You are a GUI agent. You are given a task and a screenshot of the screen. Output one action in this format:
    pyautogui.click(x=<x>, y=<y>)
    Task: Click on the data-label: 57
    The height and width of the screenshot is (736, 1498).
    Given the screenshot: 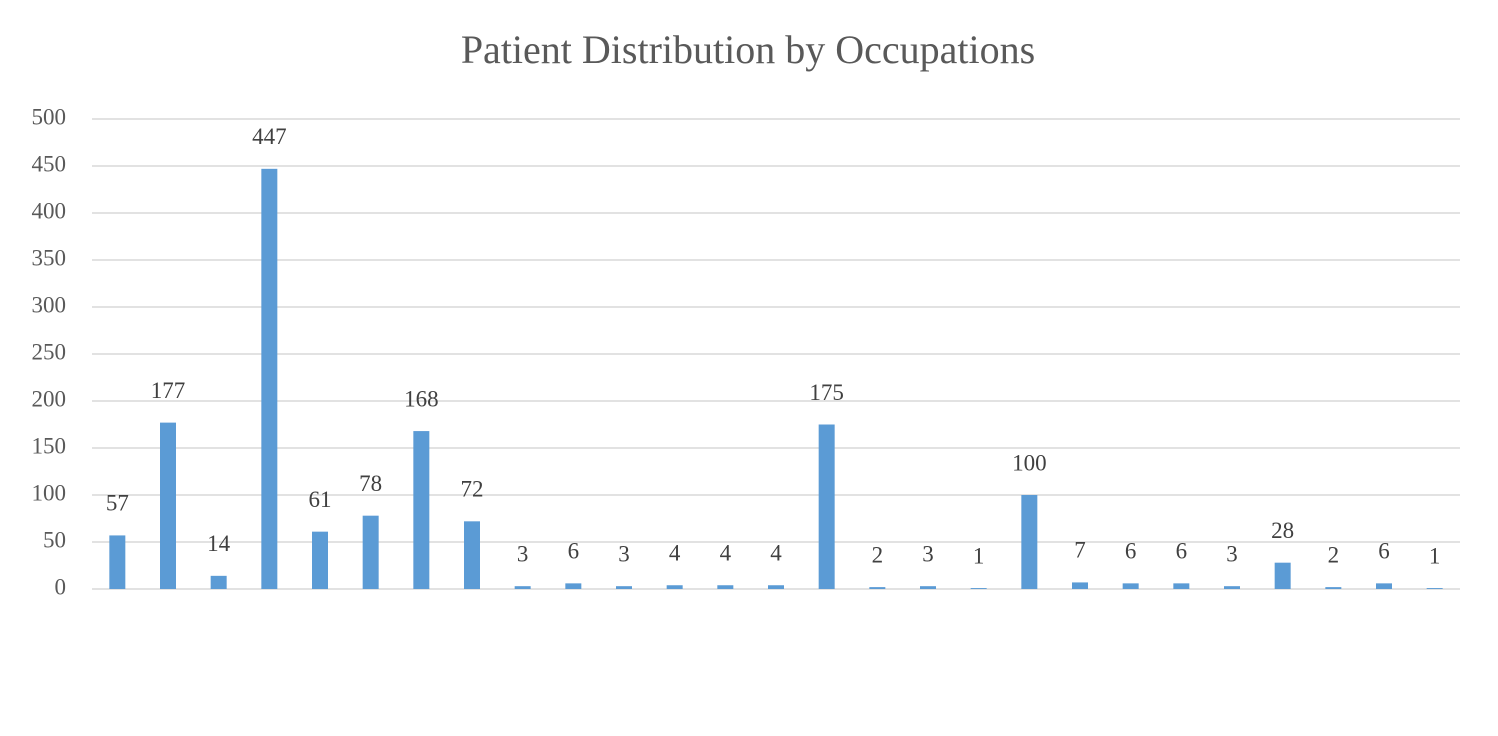 What is the action you would take?
    pyautogui.click(x=117, y=503)
    